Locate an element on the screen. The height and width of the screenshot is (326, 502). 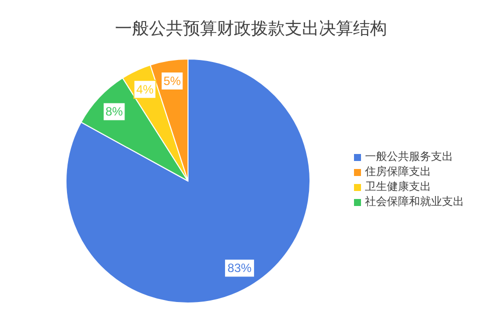
legend-label: 社会保障和就业支出 is located at coordinates (414, 202).